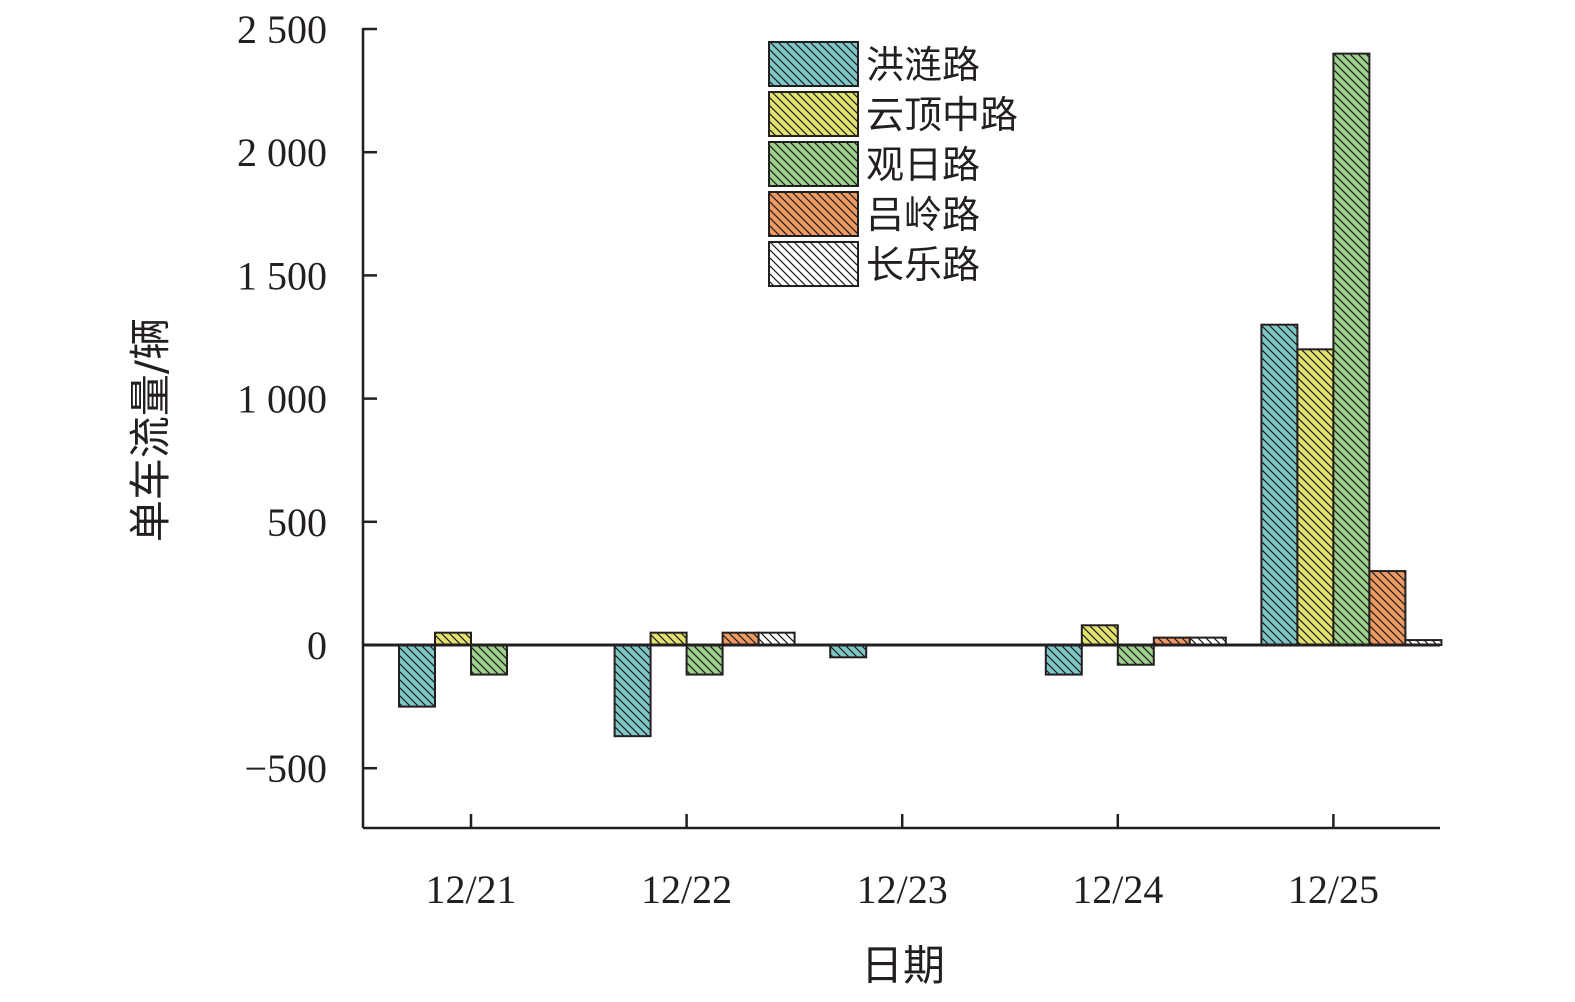  What do you see at coordinates (285, 768) in the screenshot?
I see `y-tick-label: −500` at bounding box center [285, 768].